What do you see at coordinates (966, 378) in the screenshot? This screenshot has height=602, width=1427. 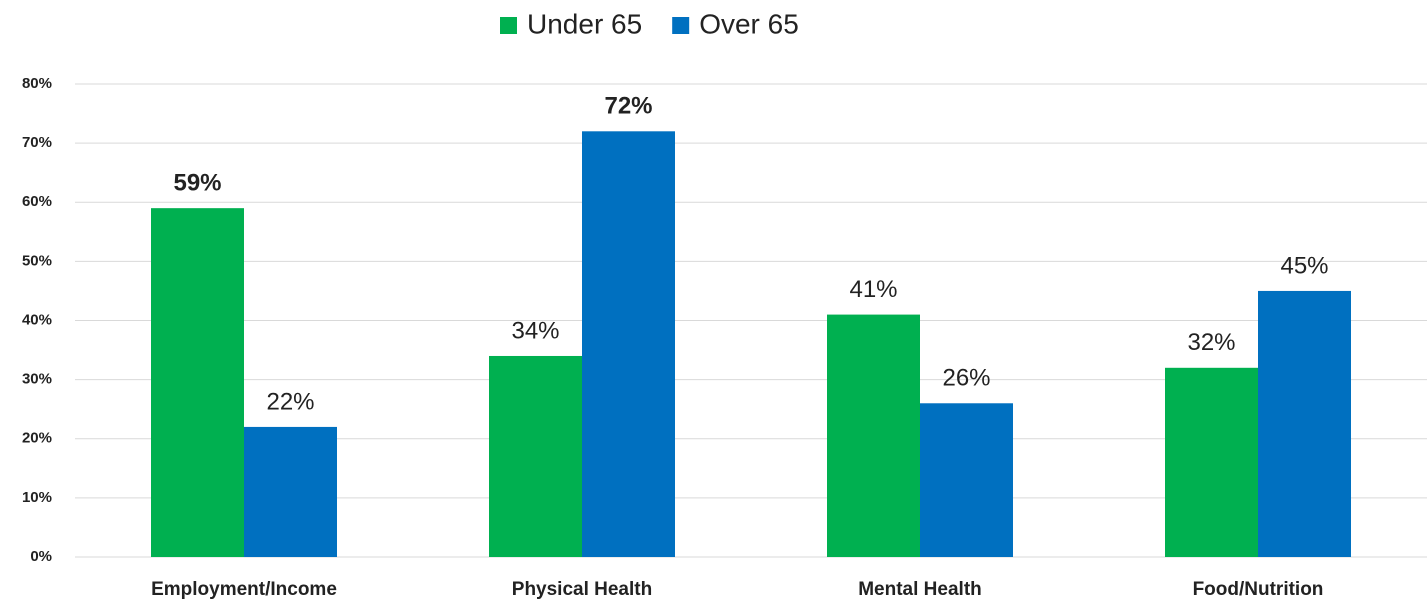 I see `data-label: 26%` at bounding box center [966, 378].